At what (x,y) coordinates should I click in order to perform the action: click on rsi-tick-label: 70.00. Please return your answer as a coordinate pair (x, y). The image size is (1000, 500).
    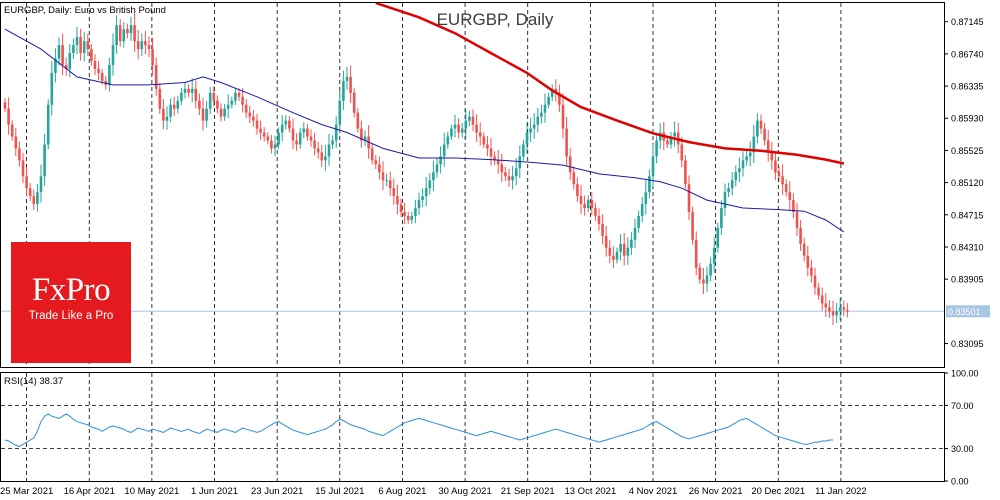
    Looking at the image, I should click on (962, 406).